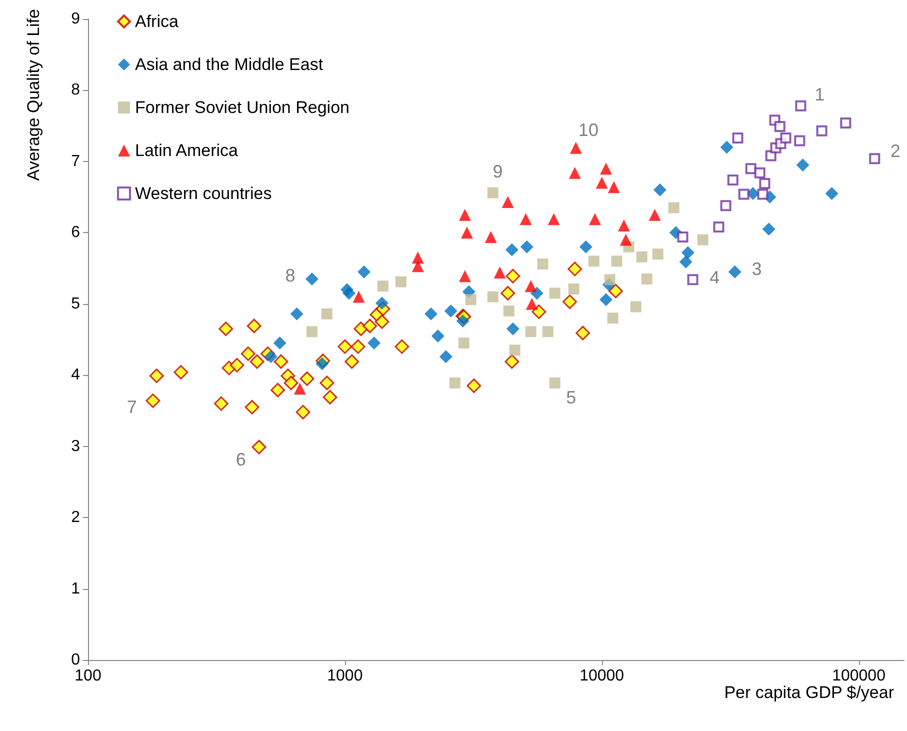 The height and width of the screenshot is (731, 907). I want to click on legend-label: Latin America, so click(187, 150).